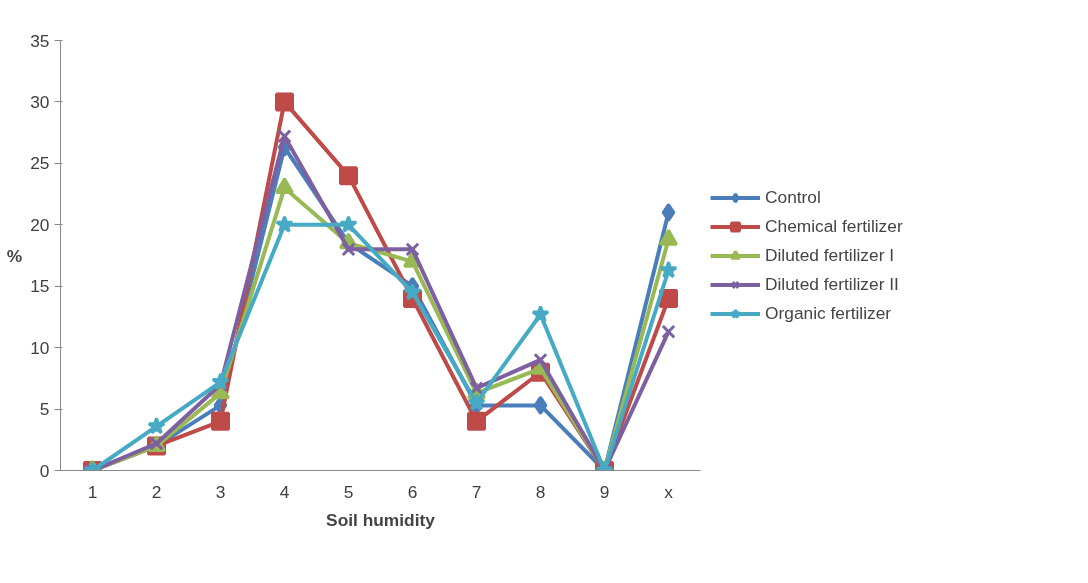  What do you see at coordinates (44, 409) in the screenshot?
I see `y-tick-label: 5` at bounding box center [44, 409].